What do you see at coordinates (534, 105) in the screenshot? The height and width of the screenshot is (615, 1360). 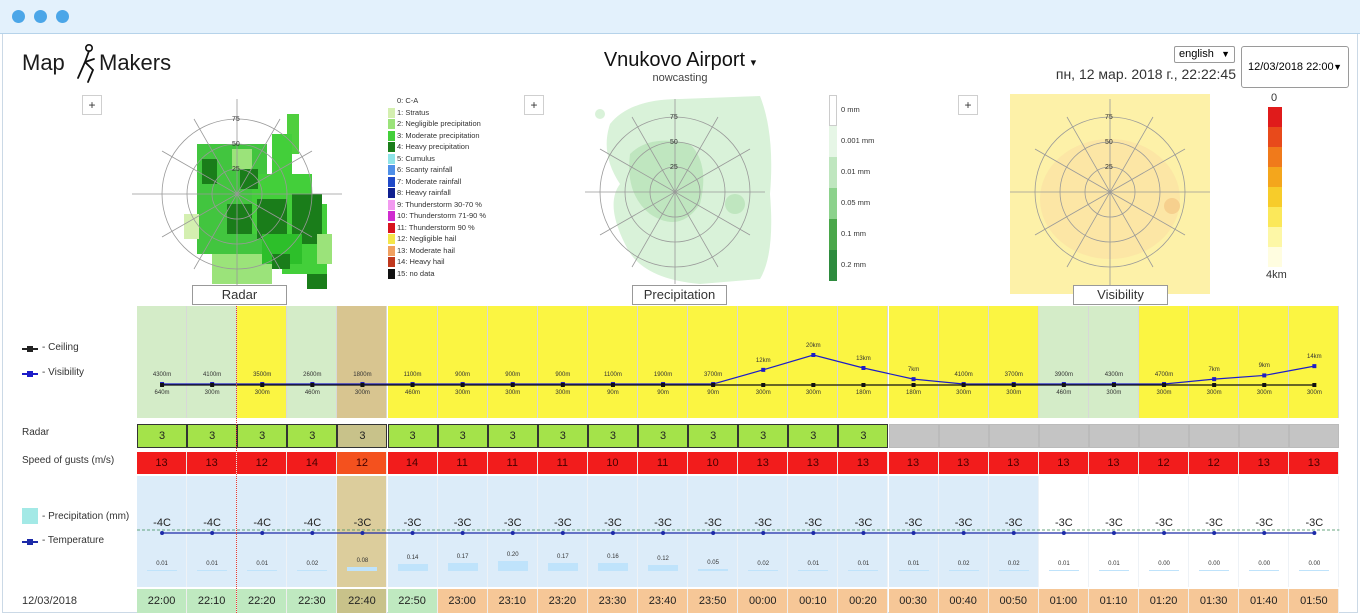 I see `precipitation-zoom-button: +` at bounding box center [534, 105].